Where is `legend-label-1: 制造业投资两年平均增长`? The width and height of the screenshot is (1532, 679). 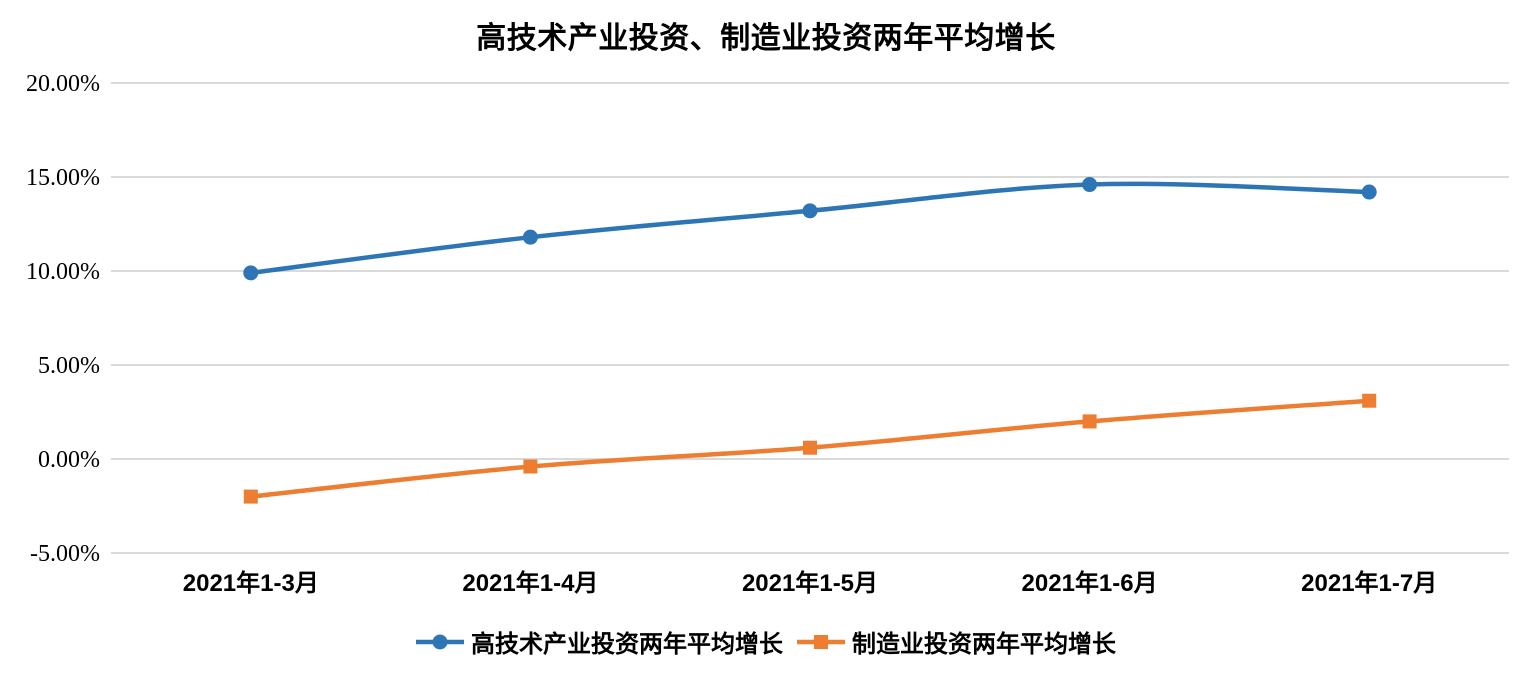 legend-label-1: 制造业投资两年平均增长 is located at coordinates (984, 644).